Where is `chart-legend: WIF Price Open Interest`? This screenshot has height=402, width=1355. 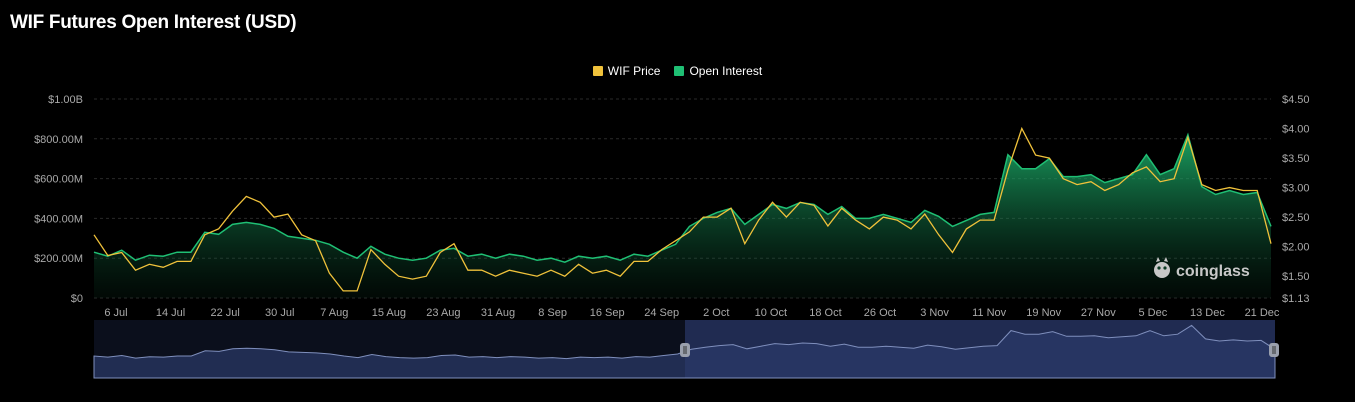
chart-legend: WIF Price Open Interest is located at coordinates (677, 71).